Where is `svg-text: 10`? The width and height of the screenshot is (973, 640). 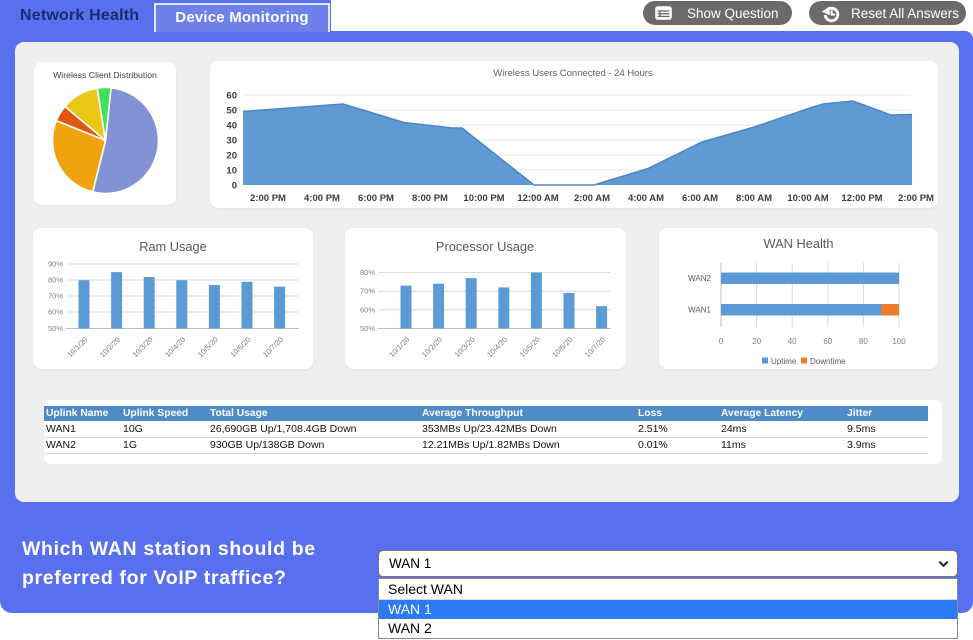 svg-text: 10 is located at coordinates (231, 171).